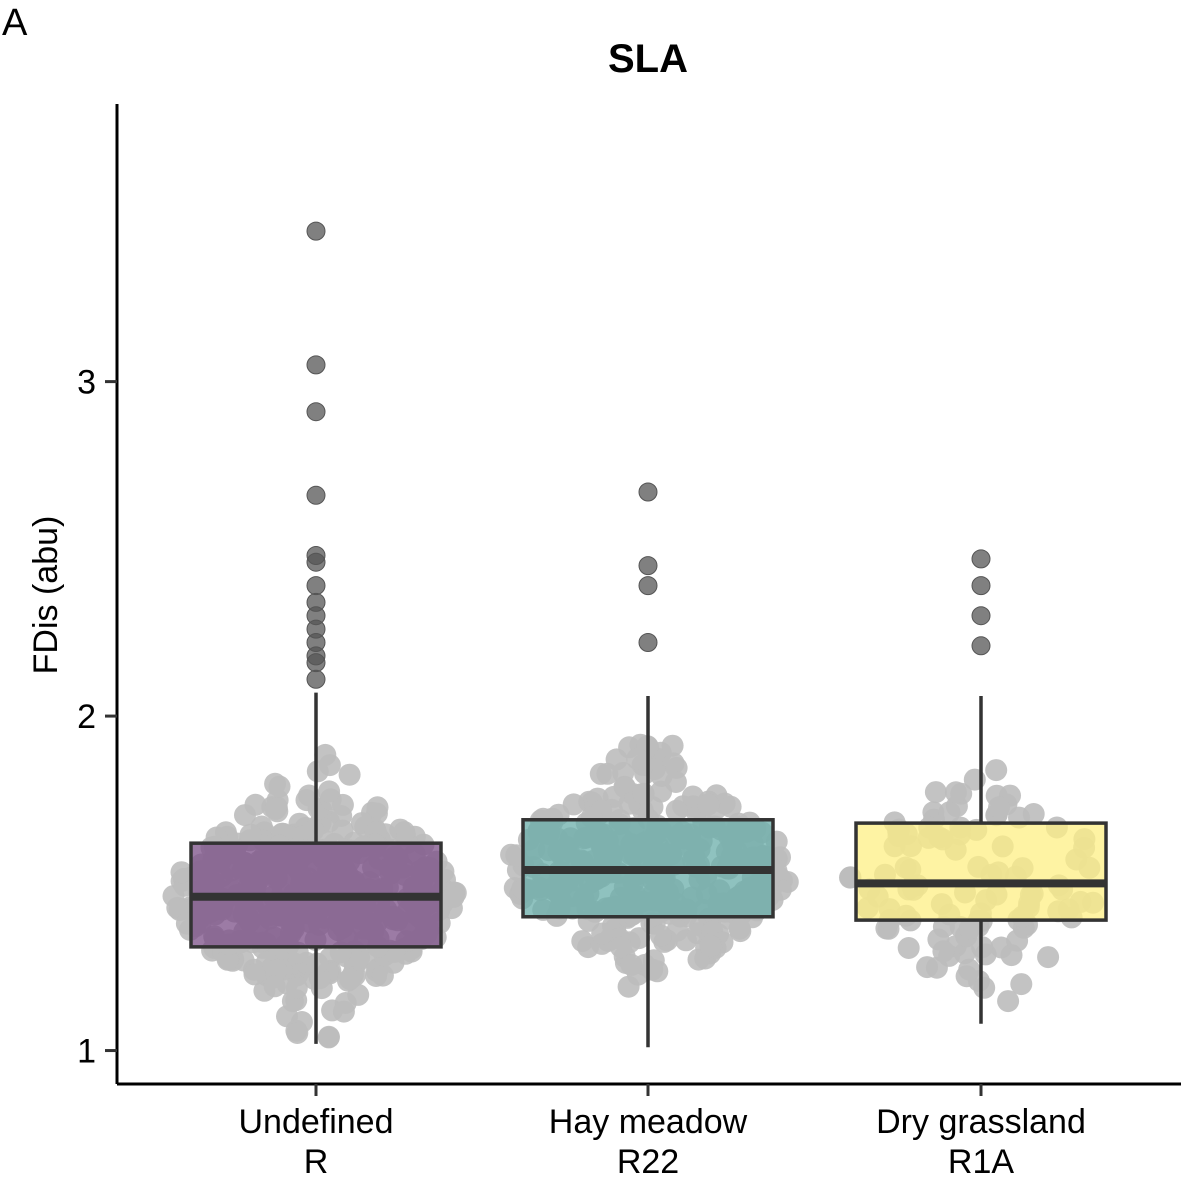 The image size is (1181, 1181). What do you see at coordinates (981, 1122) in the screenshot?
I see `x-tick-label: Dry grassland` at bounding box center [981, 1122].